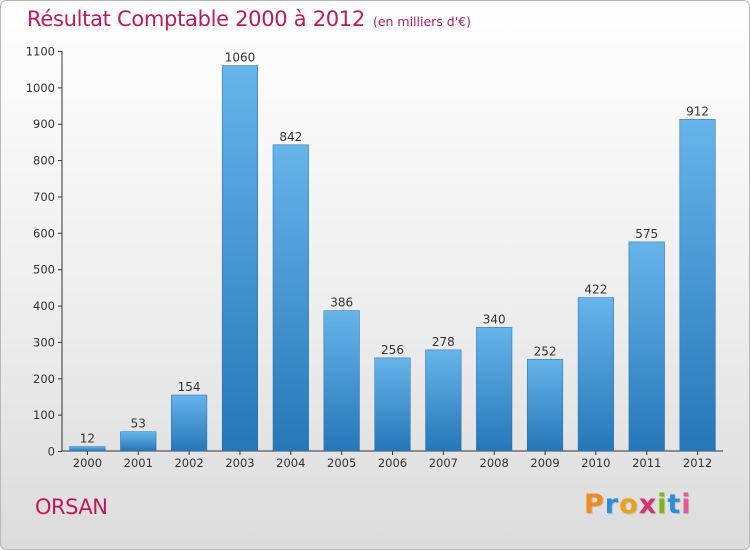  What do you see at coordinates (44, 415) in the screenshot?
I see `y-tick-label: 100` at bounding box center [44, 415].